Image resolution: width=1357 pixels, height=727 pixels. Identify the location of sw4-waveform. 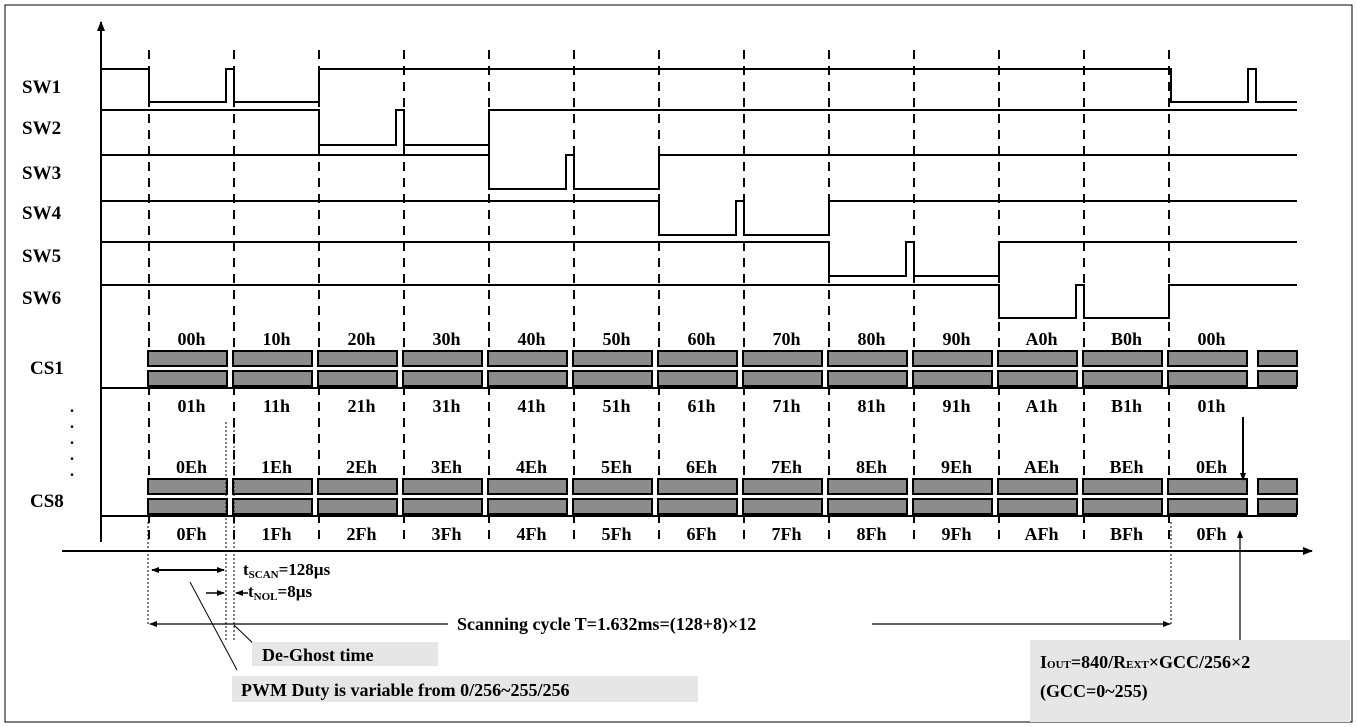
(699, 218).